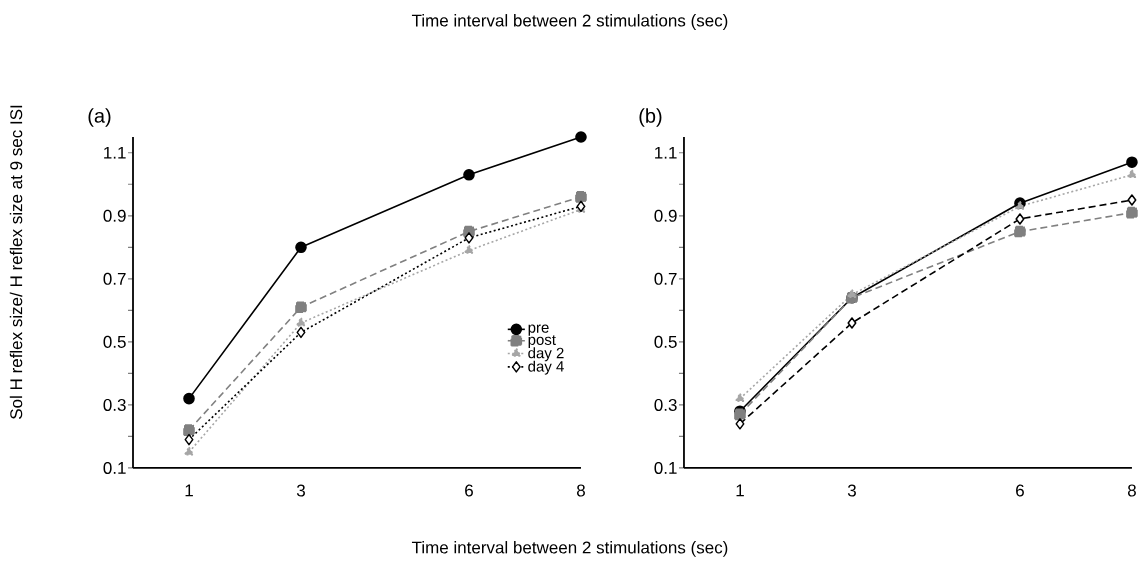  Describe the element at coordinates (569, 22) in the screenshot. I see `chart-title: Time interval between 2 stimulations (sec)` at that location.